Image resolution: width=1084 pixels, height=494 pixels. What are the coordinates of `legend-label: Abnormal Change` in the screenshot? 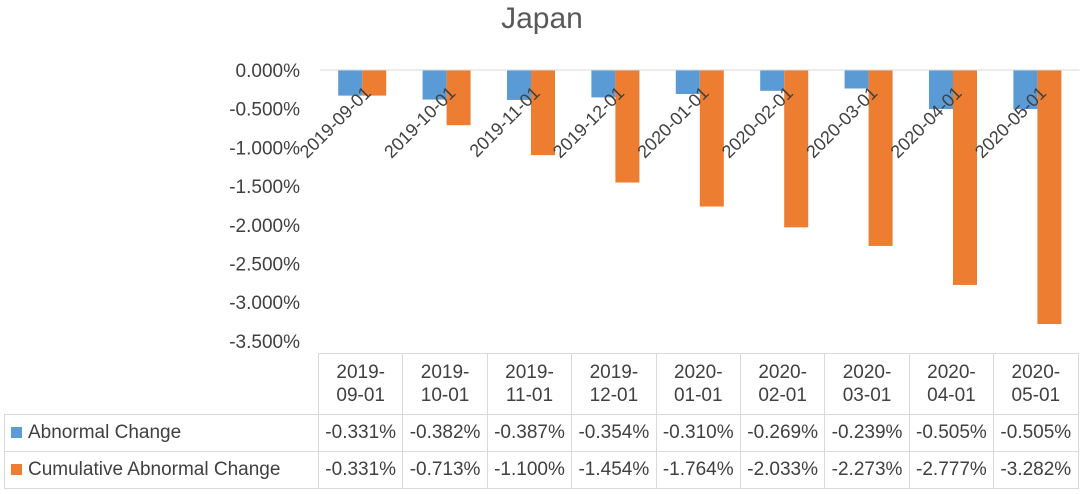 It's located at (105, 432).